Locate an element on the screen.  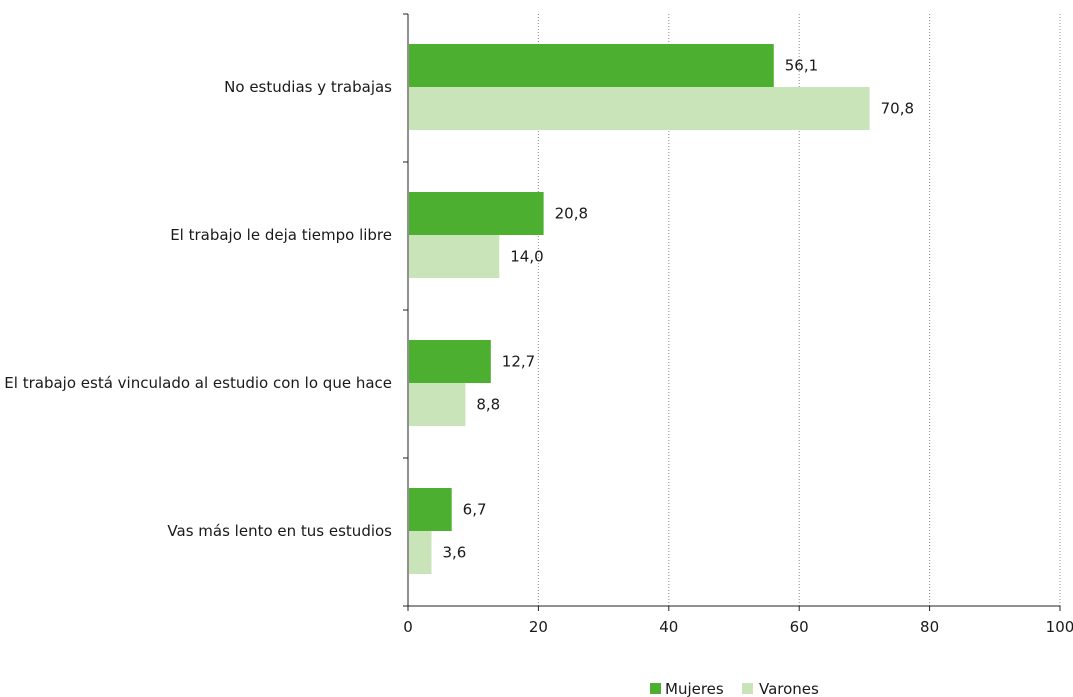
data-label: 70,8 is located at coordinates (897, 109).